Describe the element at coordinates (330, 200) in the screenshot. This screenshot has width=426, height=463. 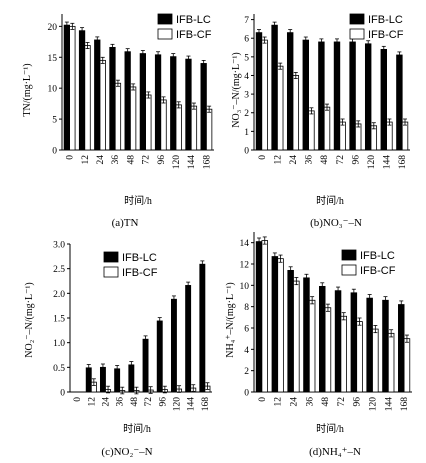
I see `panel-b-xlabel: 时间/h` at that location.